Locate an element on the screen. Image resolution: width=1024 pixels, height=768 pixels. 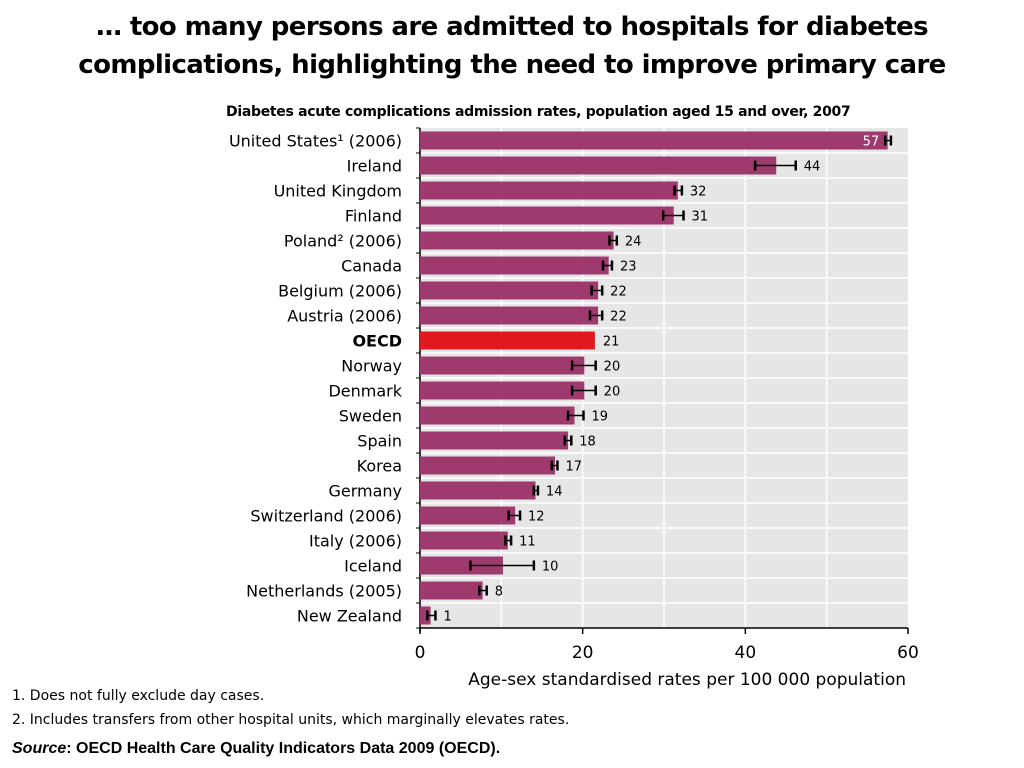
value-label: 19 is located at coordinates (599, 417).